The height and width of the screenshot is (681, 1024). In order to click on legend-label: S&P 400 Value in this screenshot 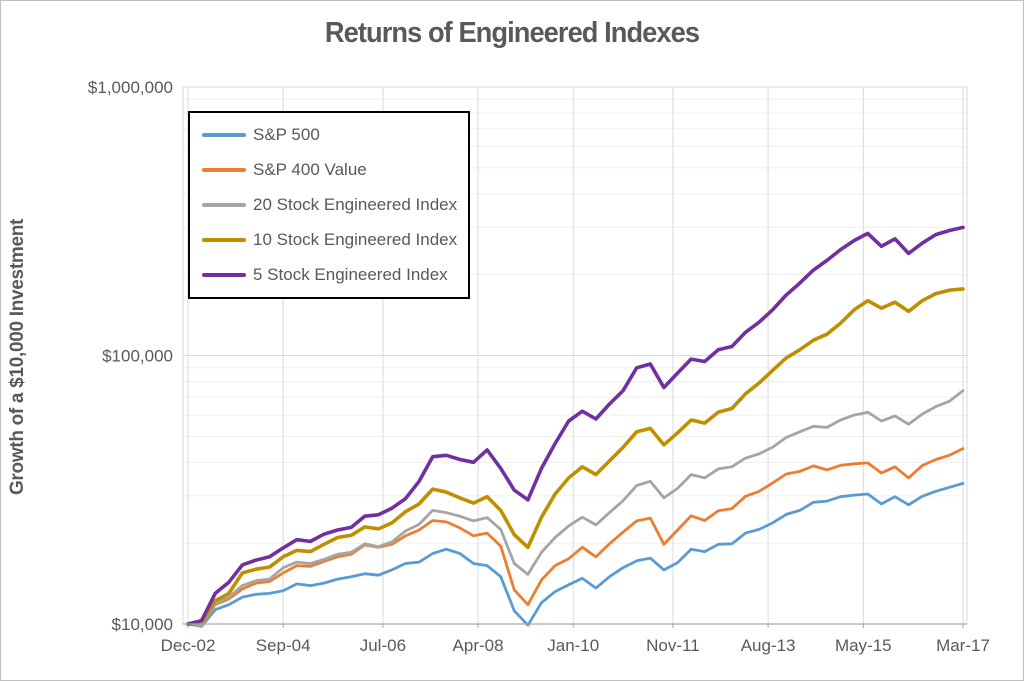, I will do `click(310, 169)`.